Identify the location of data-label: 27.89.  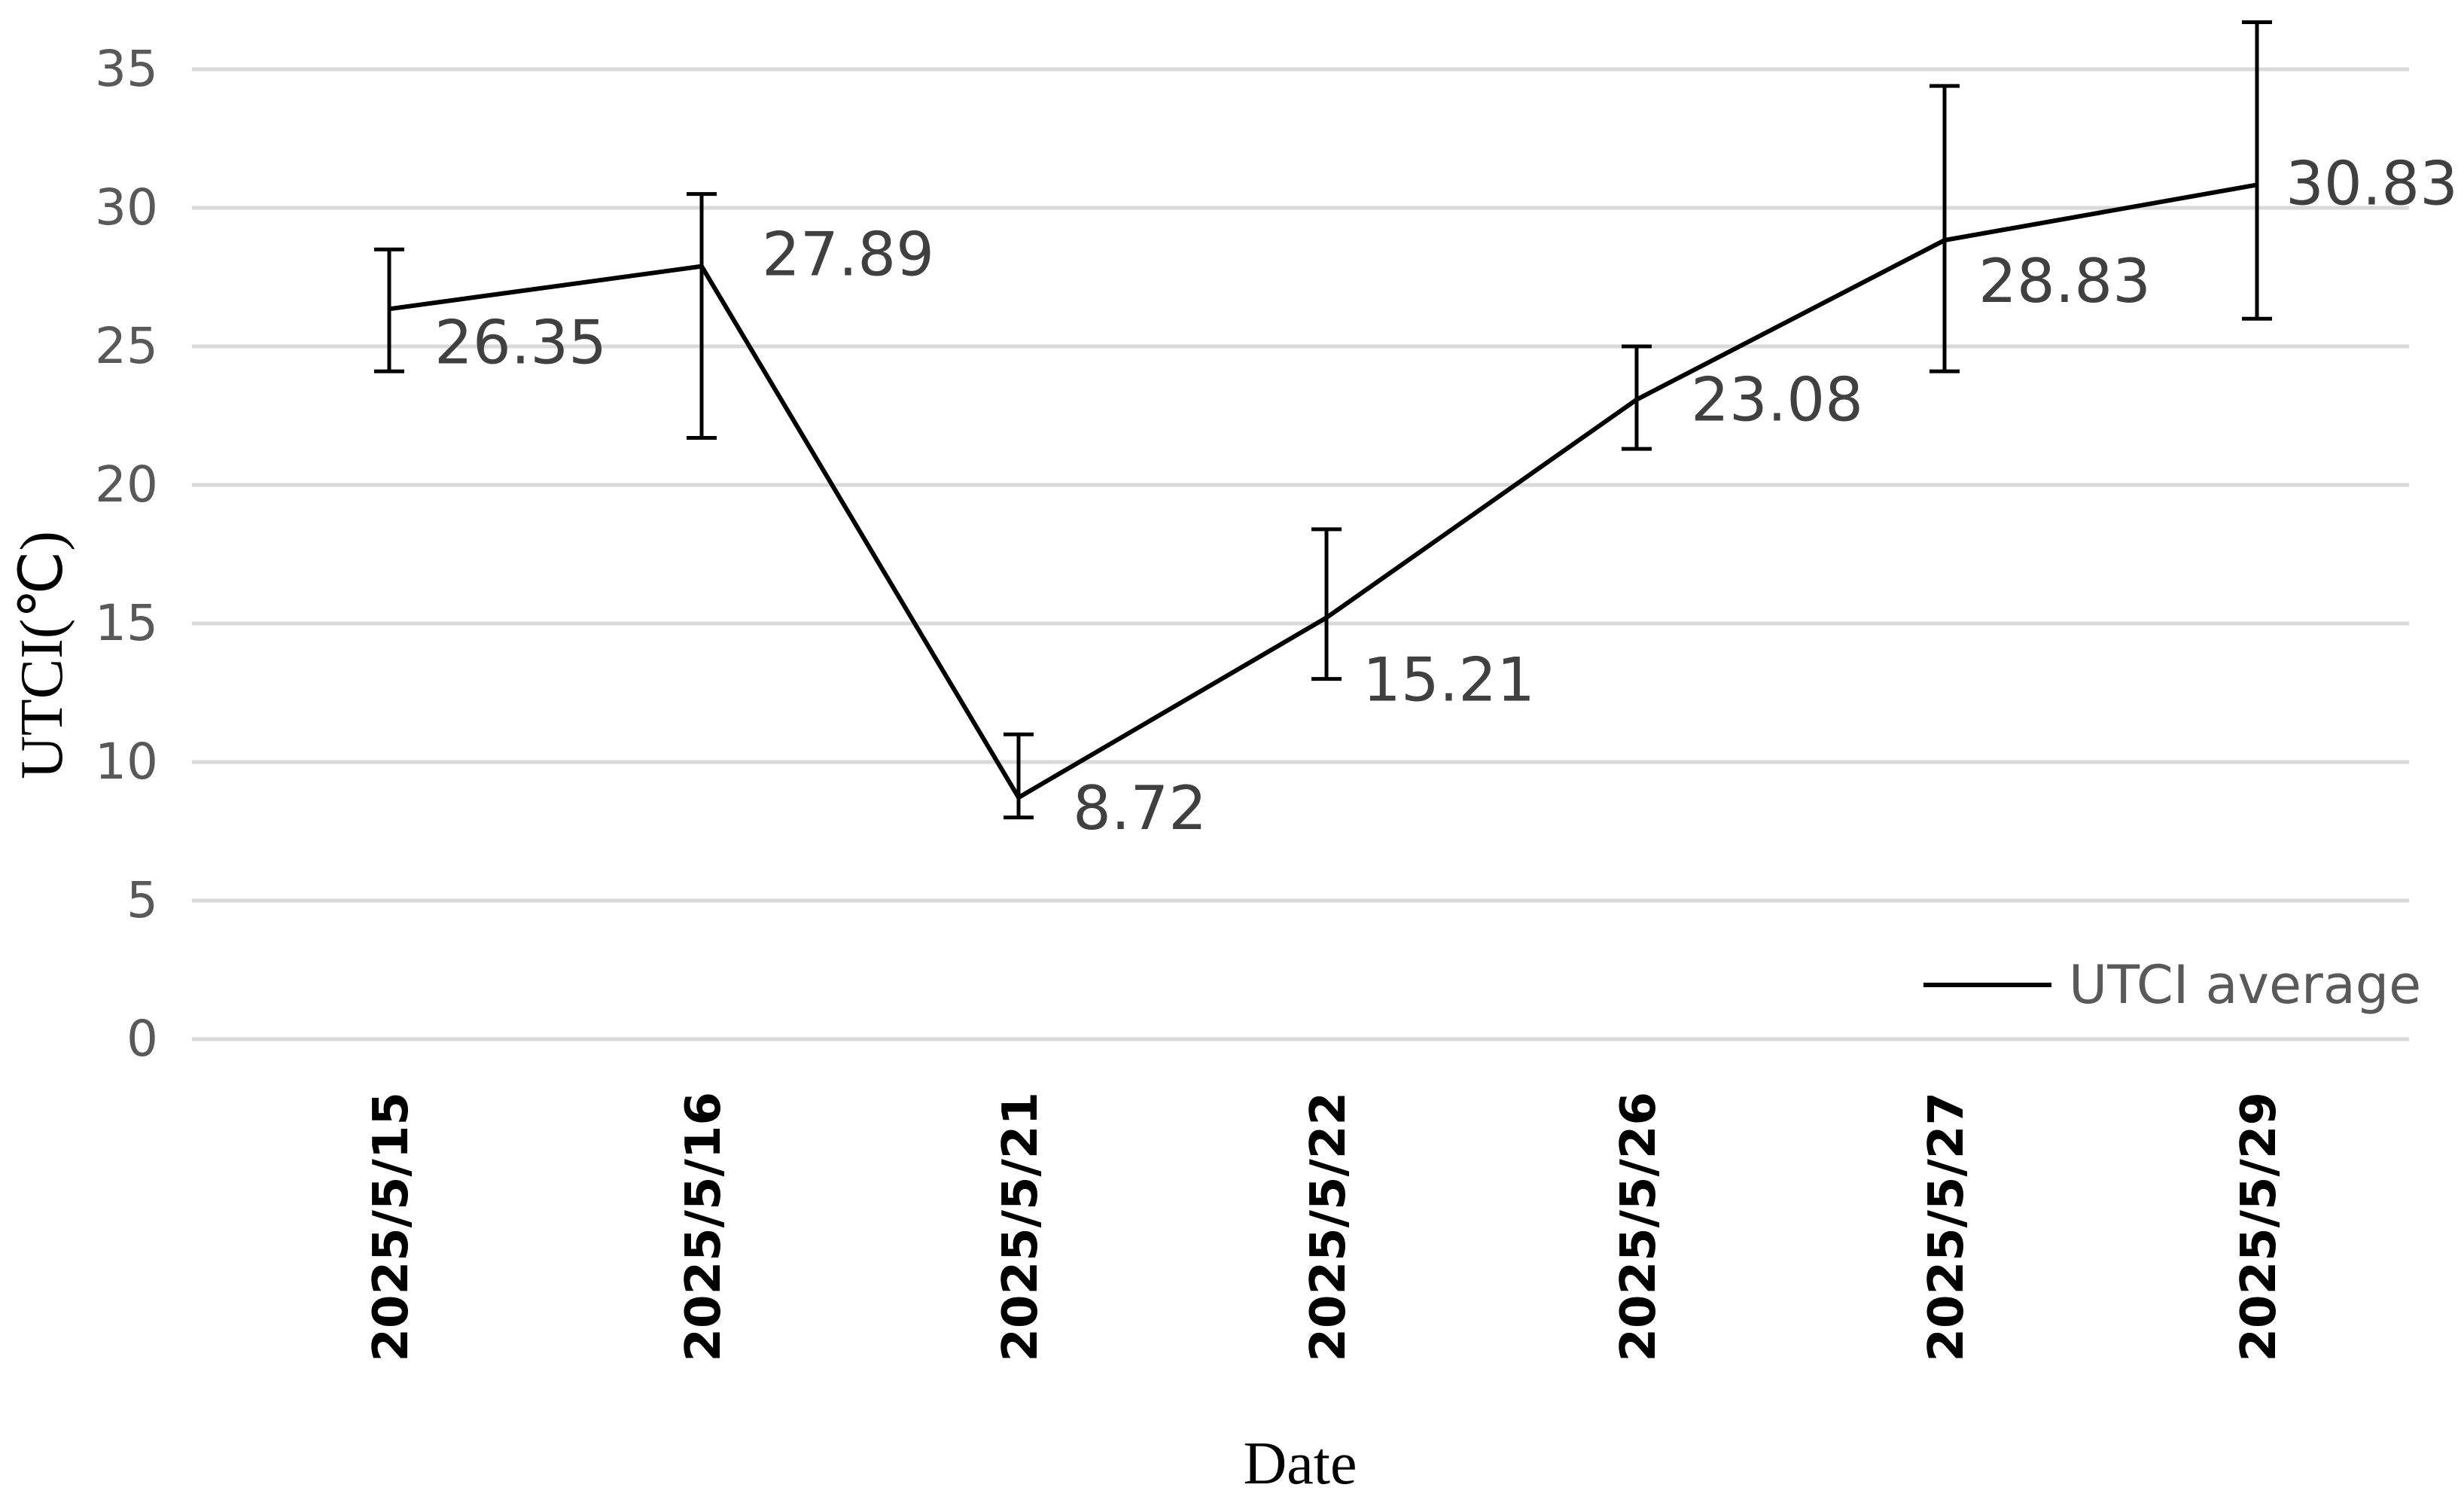
(848, 255).